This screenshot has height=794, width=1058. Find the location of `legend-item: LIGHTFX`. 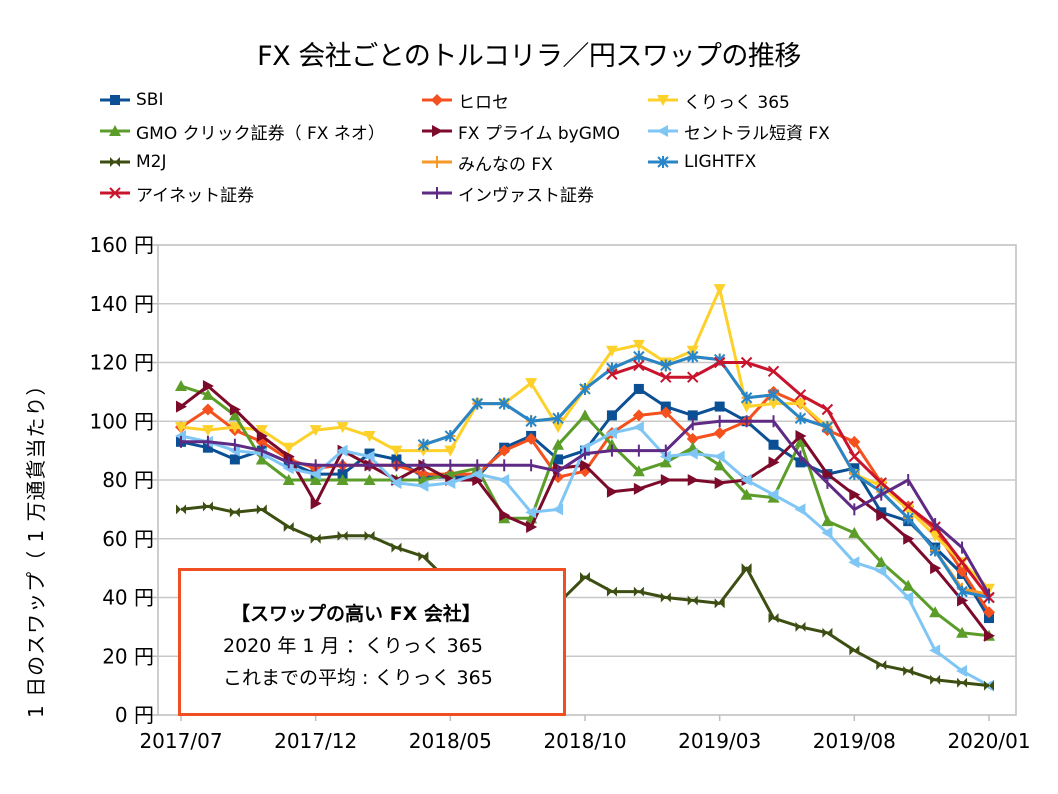

legend-item: LIGHTFX is located at coordinates (701, 162).